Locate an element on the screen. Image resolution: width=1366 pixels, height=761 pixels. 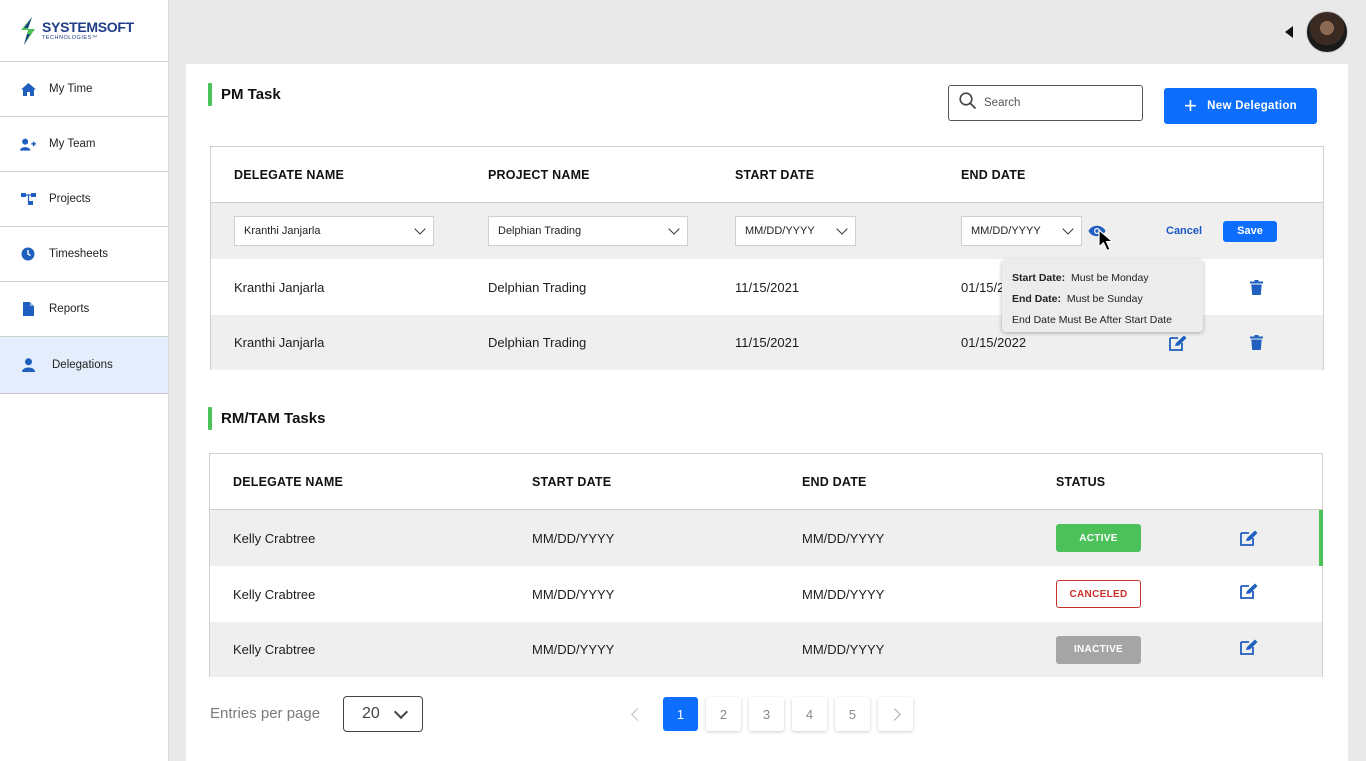
end-date-picker: MM/DD/YYYY is located at coordinates (1021, 231).